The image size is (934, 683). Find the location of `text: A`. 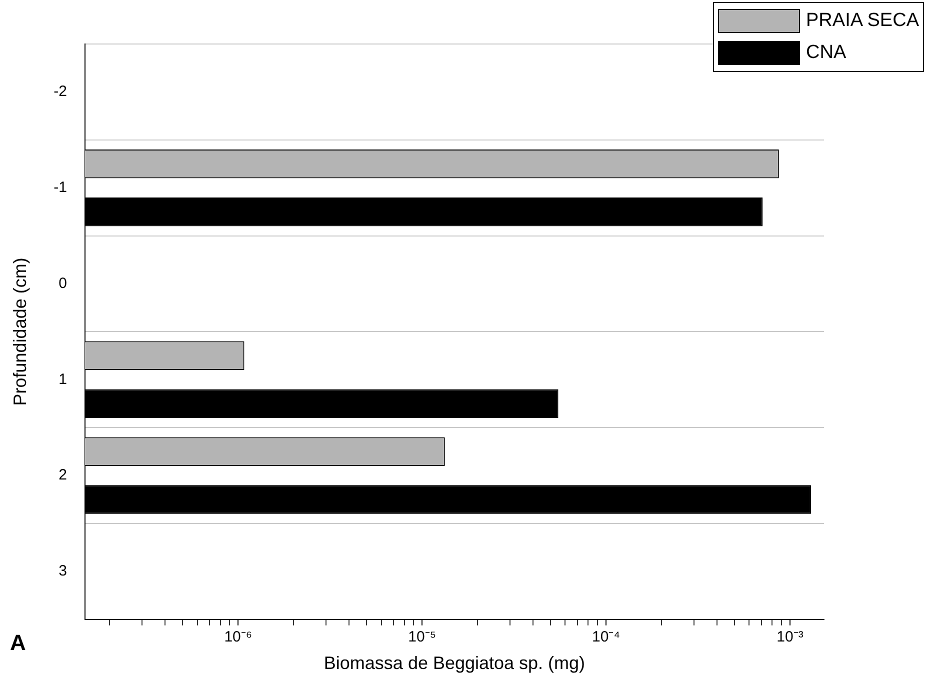

text: A is located at coordinates (18, 643).